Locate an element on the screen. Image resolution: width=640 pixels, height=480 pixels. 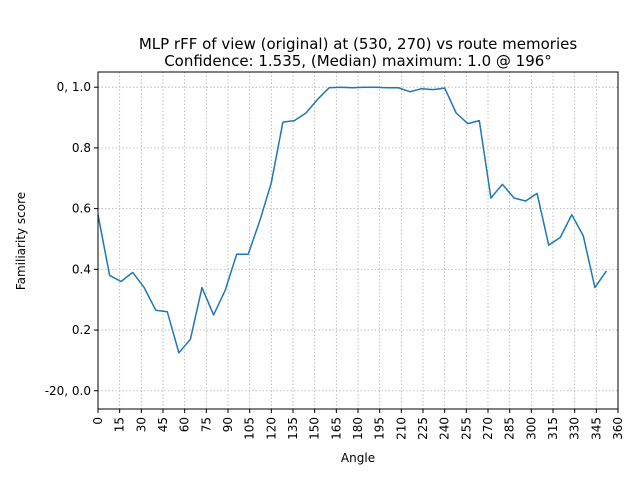
x-tick-label: 30 is located at coordinates (141, 424).